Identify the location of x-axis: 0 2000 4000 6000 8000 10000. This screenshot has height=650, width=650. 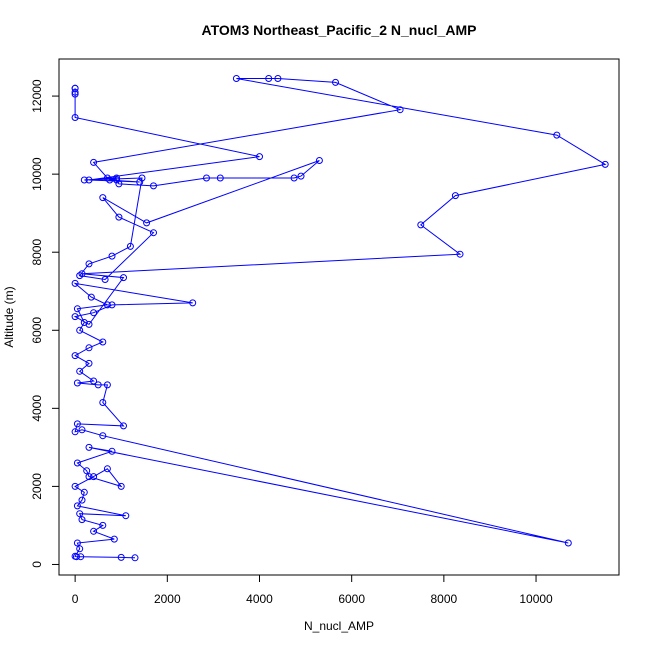
(312, 590).